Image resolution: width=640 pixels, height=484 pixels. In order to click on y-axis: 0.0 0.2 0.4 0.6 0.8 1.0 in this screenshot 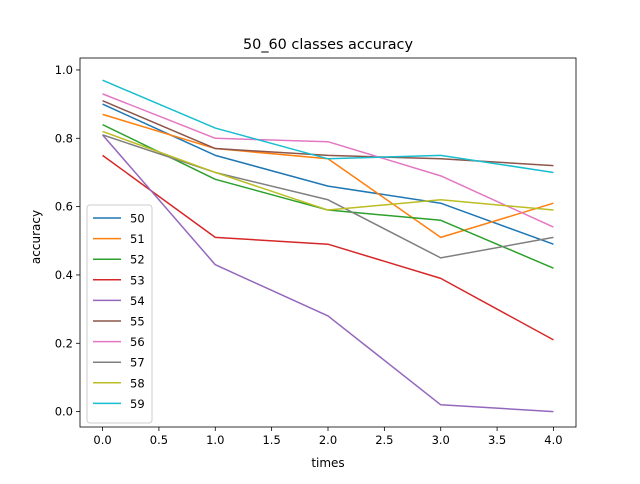, I will do `click(67, 241)`.